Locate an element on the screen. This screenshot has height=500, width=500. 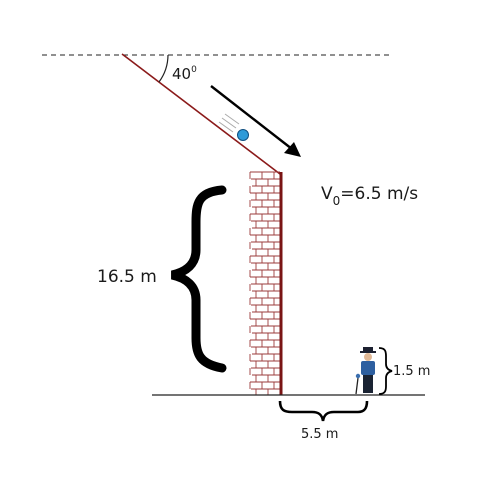
person-coat is located at coordinates (368, 368).